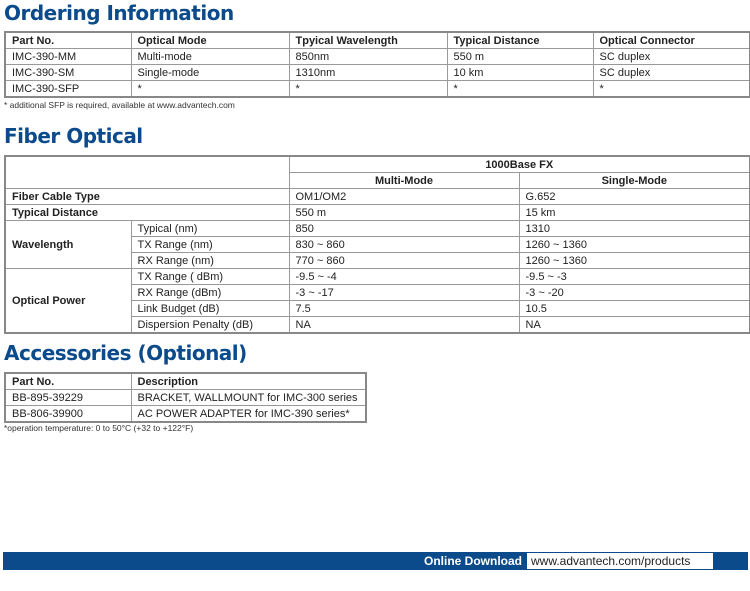 The height and width of the screenshot is (591, 750). What do you see at coordinates (634, 180) in the screenshot?
I see `header-single-mode: Single-Mode` at bounding box center [634, 180].